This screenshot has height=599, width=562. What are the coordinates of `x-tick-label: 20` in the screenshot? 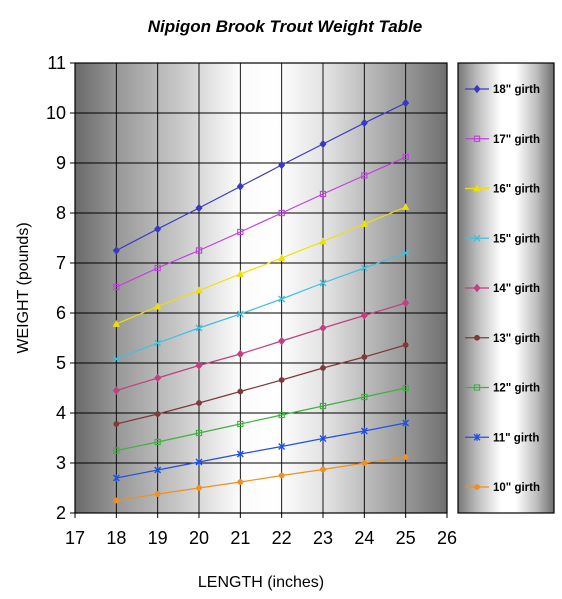 It's located at (199, 538).